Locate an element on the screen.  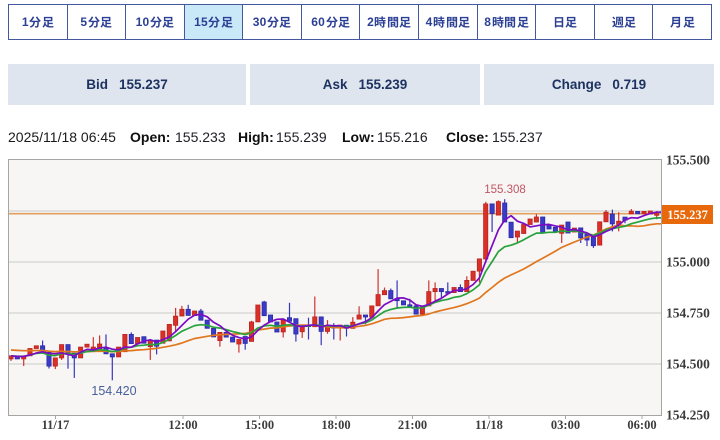
svg-text: 15:00 is located at coordinates (259, 425).